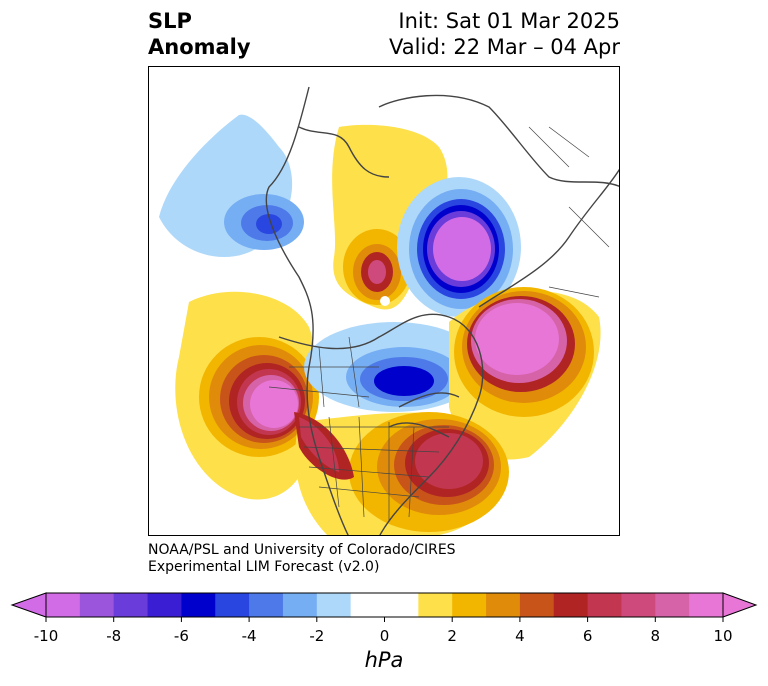  I want to click on high-east-pacific-anomaly, so click(247, 395).